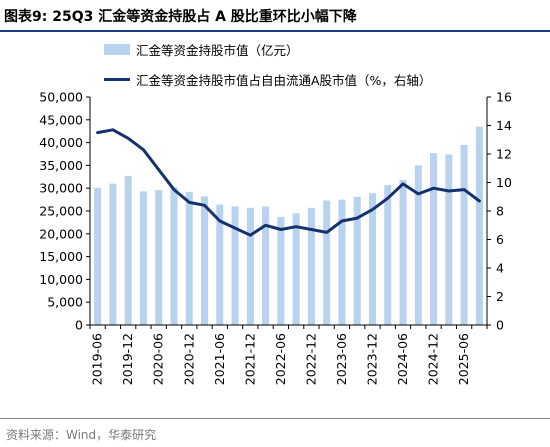  Describe the element at coordinates (284, 80) in the screenshot. I see `legend-line-label: 汇金等资金持股市值占自由流通A股市值（%，右轴）` at that location.